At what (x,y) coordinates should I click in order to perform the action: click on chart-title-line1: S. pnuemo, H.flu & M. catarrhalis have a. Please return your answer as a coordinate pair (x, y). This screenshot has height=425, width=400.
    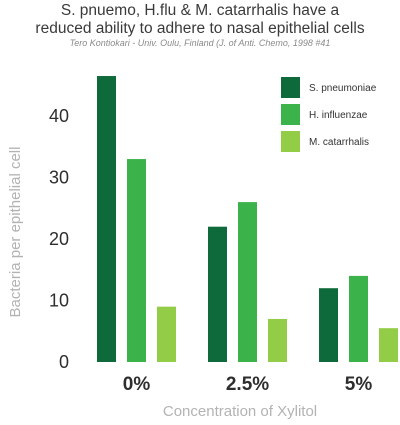
    Looking at the image, I should click on (200, 10).